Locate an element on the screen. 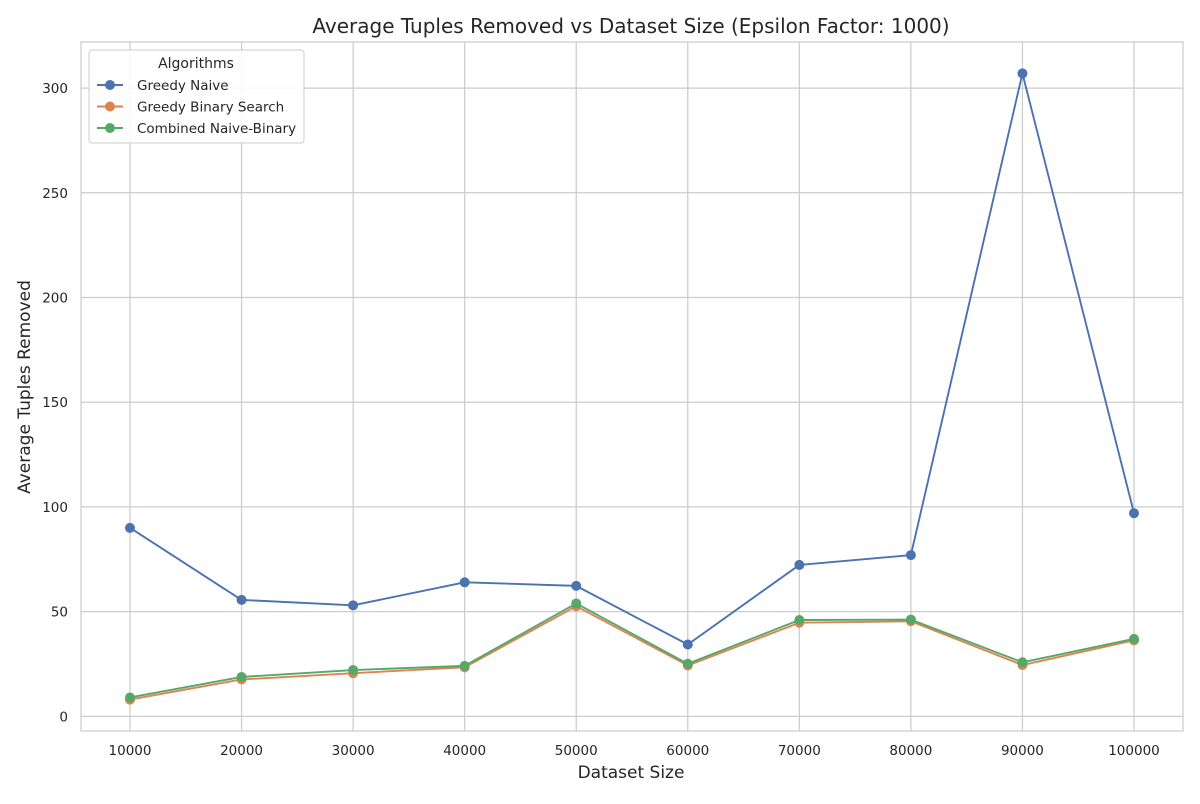 The image size is (1200, 804). legend-label: Greedy Binary Search is located at coordinates (210, 108).